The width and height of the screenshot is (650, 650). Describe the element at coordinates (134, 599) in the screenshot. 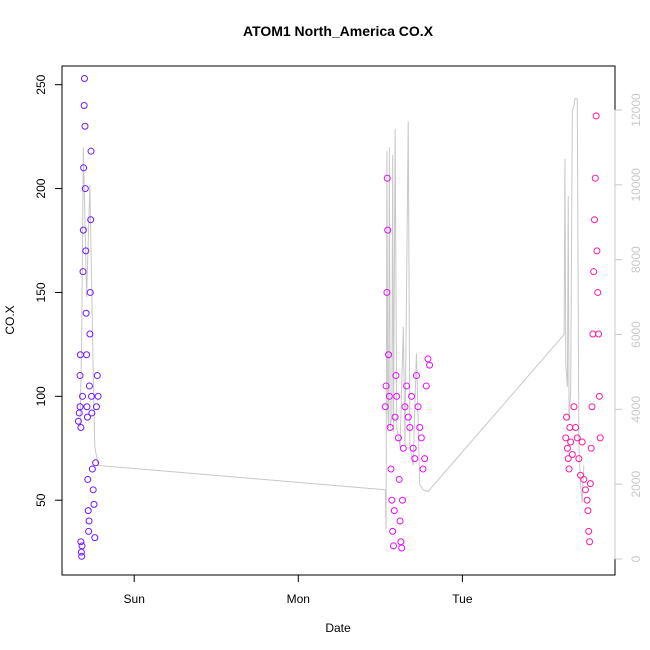

I see `x-tick-label: Sun` at that location.